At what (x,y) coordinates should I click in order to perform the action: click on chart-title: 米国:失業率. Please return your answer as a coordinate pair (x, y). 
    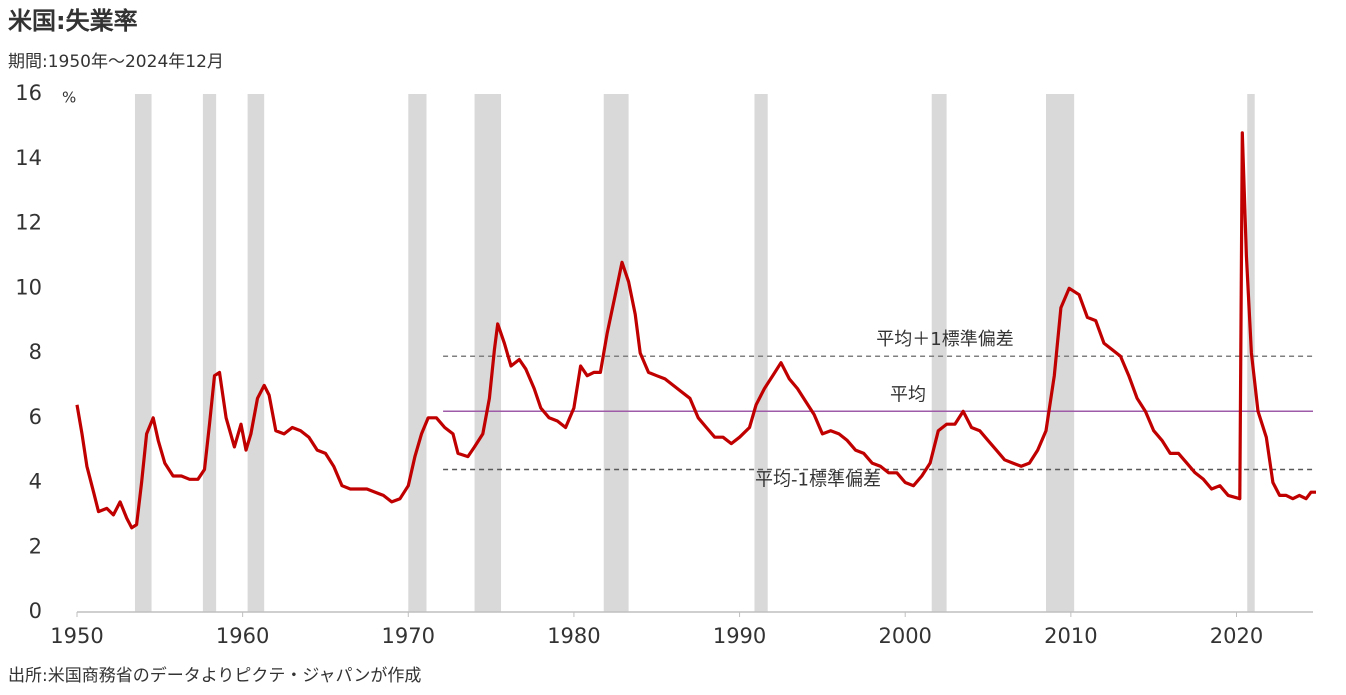
    Looking at the image, I should click on (73, 21).